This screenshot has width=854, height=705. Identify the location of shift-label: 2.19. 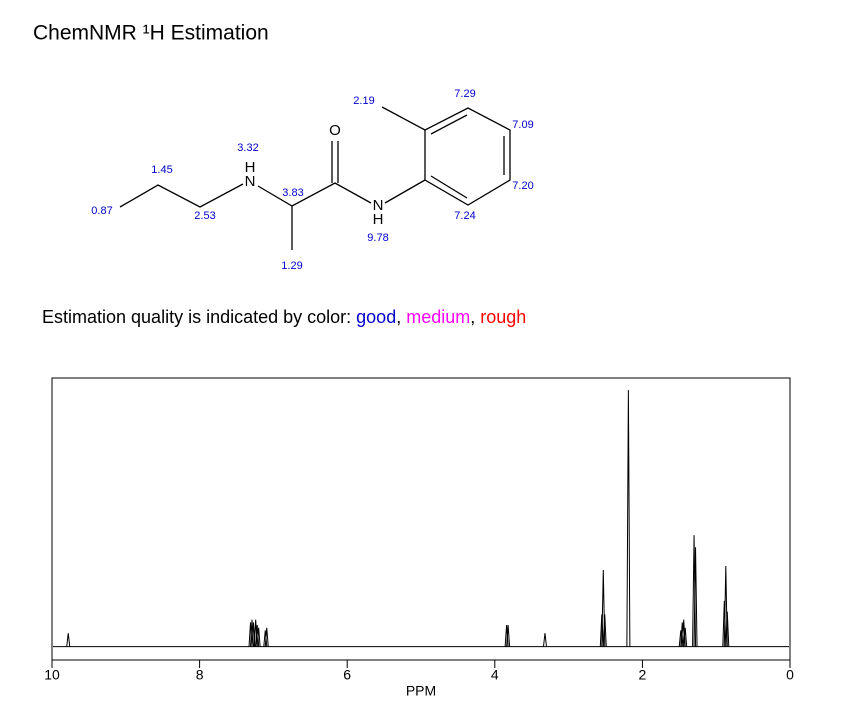
(363, 101).